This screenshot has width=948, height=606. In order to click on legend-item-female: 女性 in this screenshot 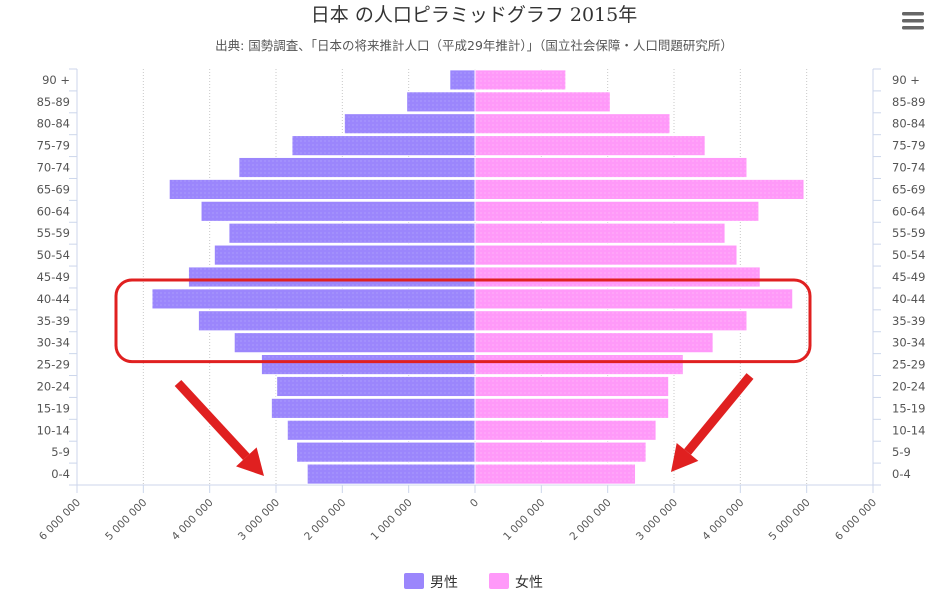, I will do `click(516, 582)`.